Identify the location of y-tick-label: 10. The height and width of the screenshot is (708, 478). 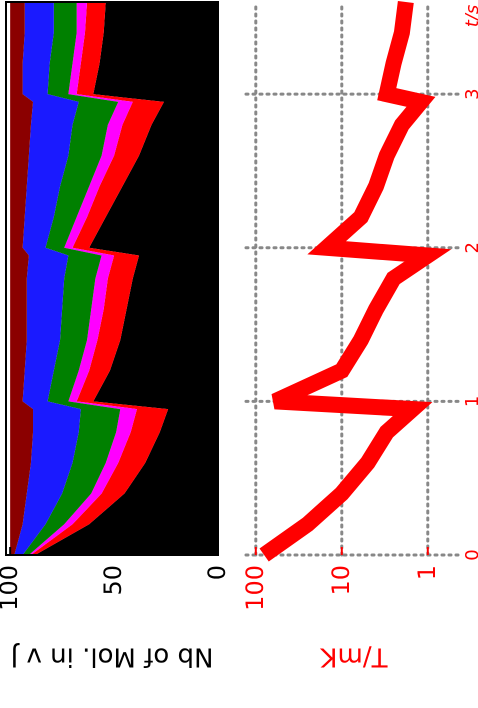
(341, 580).